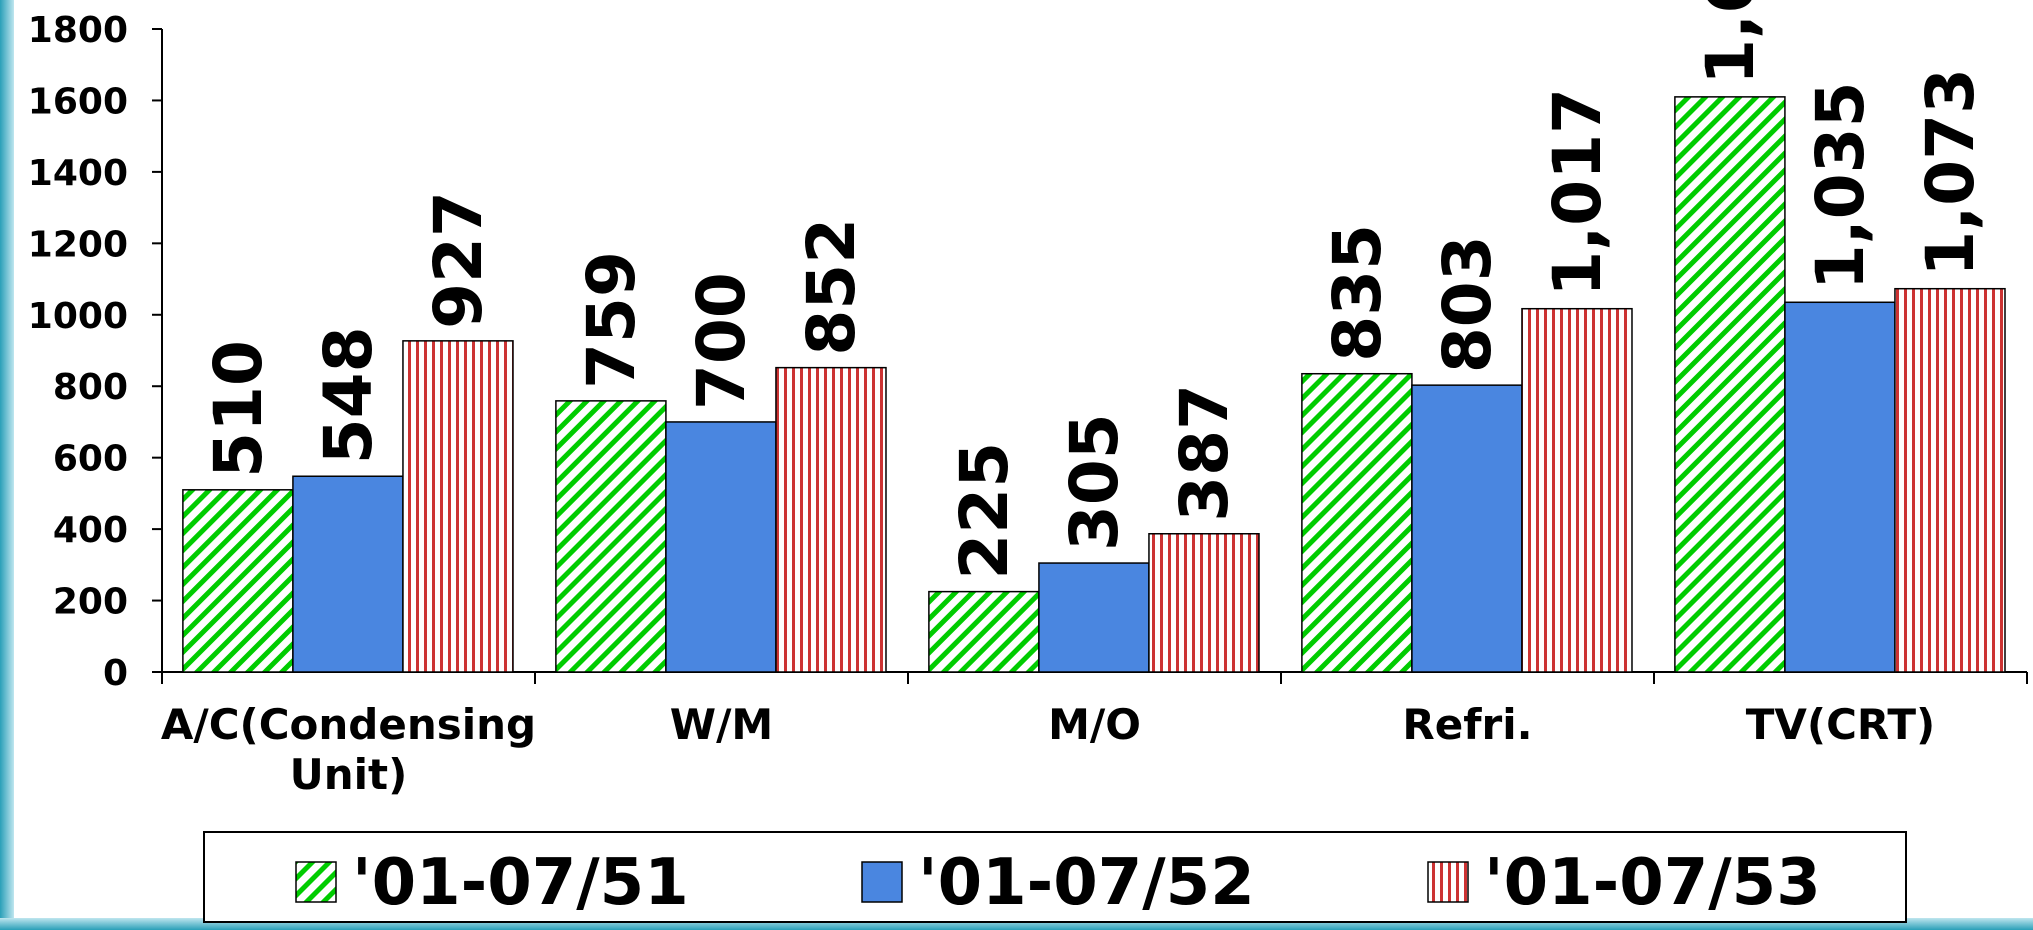 This screenshot has height=930, width=2033. I want to click on value-label: 1,073, so click(1950, 172).